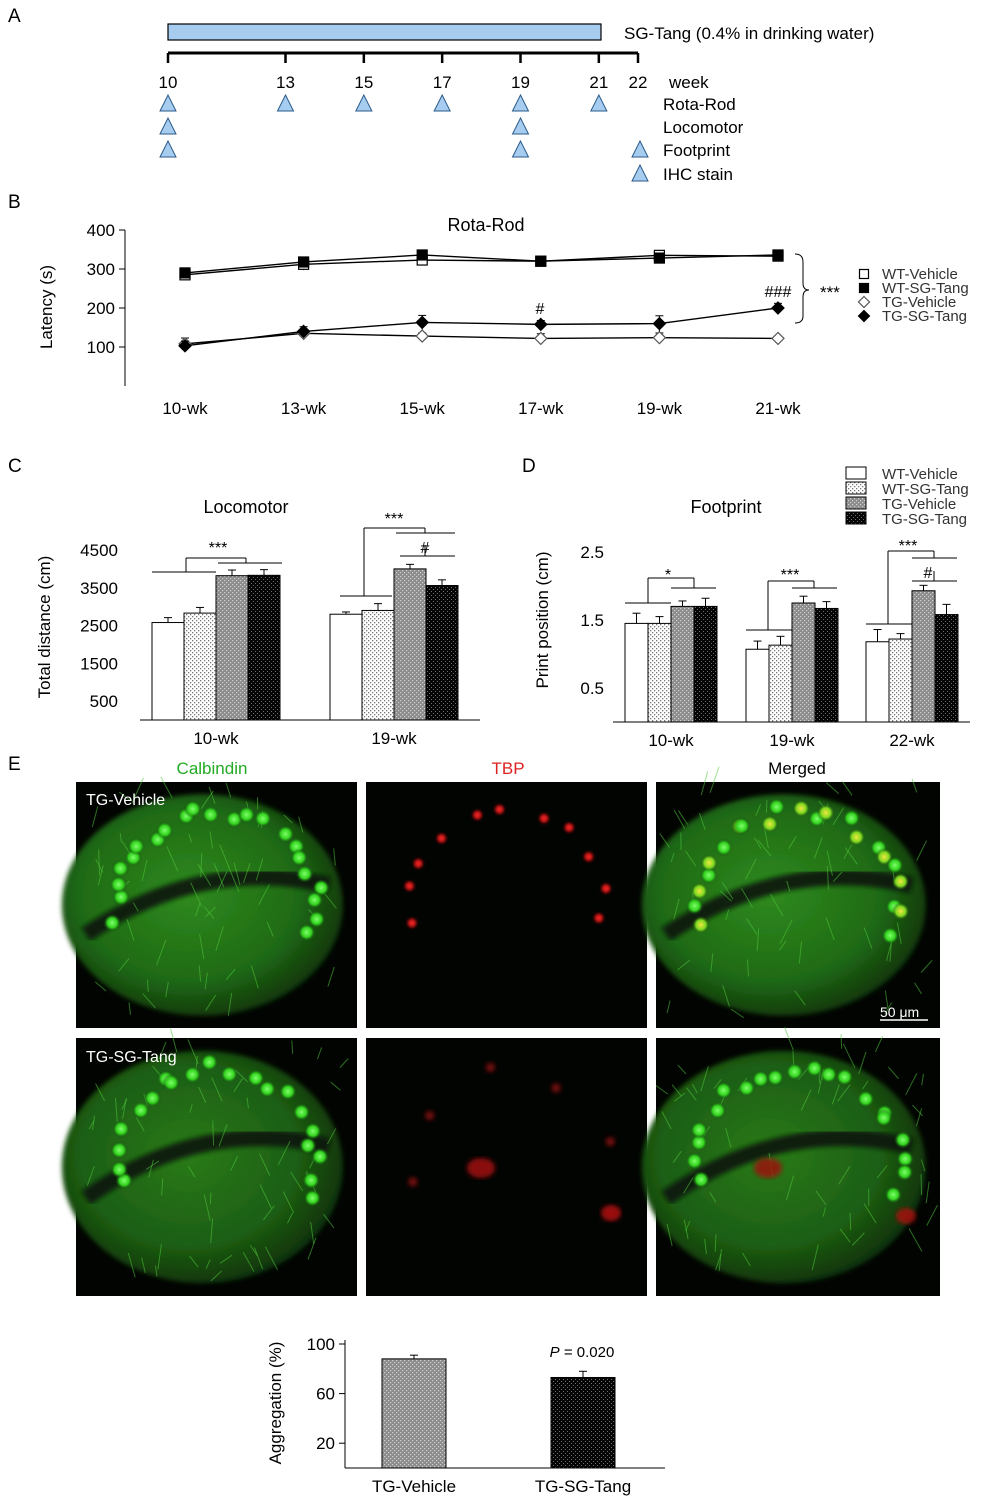 The height and width of the screenshot is (1500, 1000). Describe the element at coordinates (481, 327) in the screenshot. I see `chart-b-line-tg-sg-tang` at that location.